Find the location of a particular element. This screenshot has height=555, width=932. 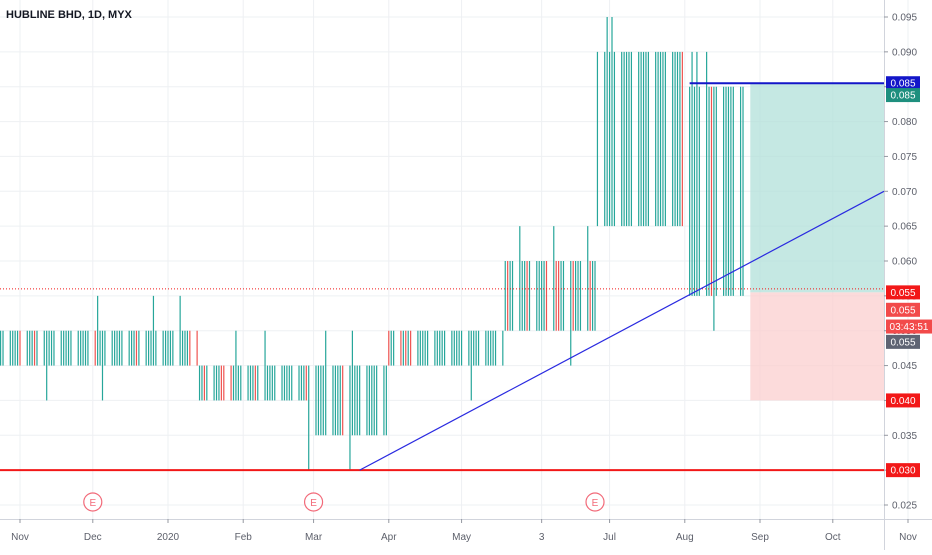

price-axis-tick-label: 0.070 is located at coordinates (904, 192).